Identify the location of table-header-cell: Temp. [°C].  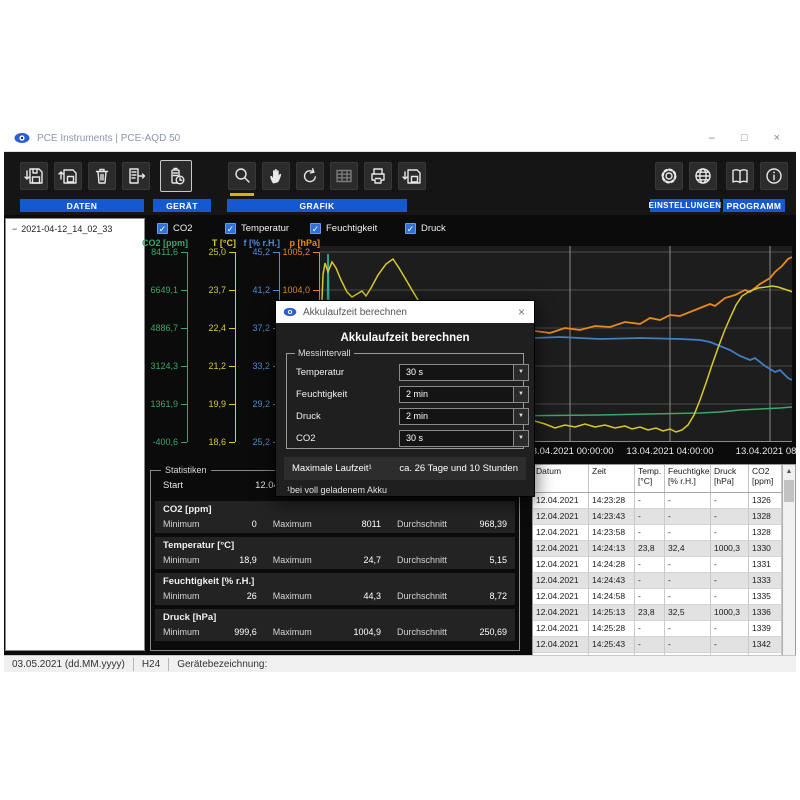
(650, 478).